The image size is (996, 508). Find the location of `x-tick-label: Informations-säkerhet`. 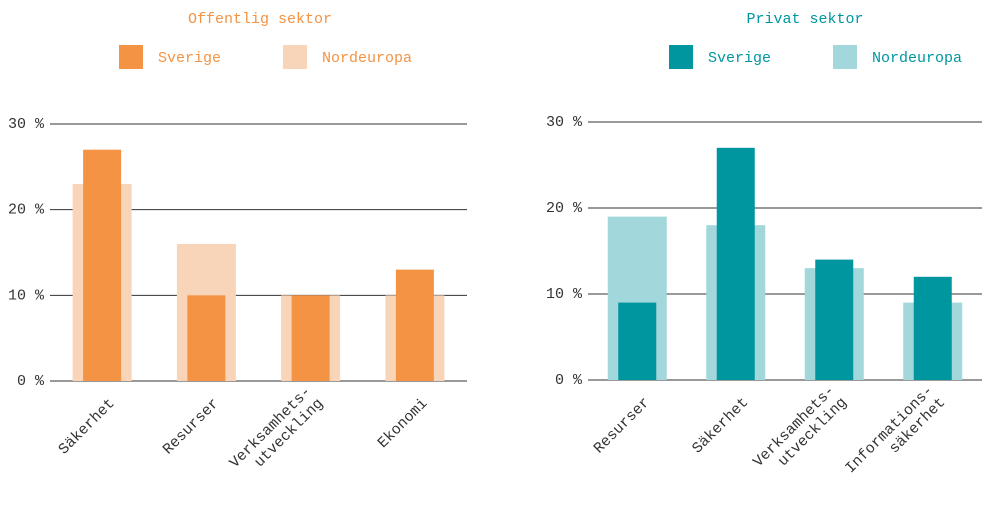

x-tick-label: Informations-säkerhet is located at coordinates (895, 435).